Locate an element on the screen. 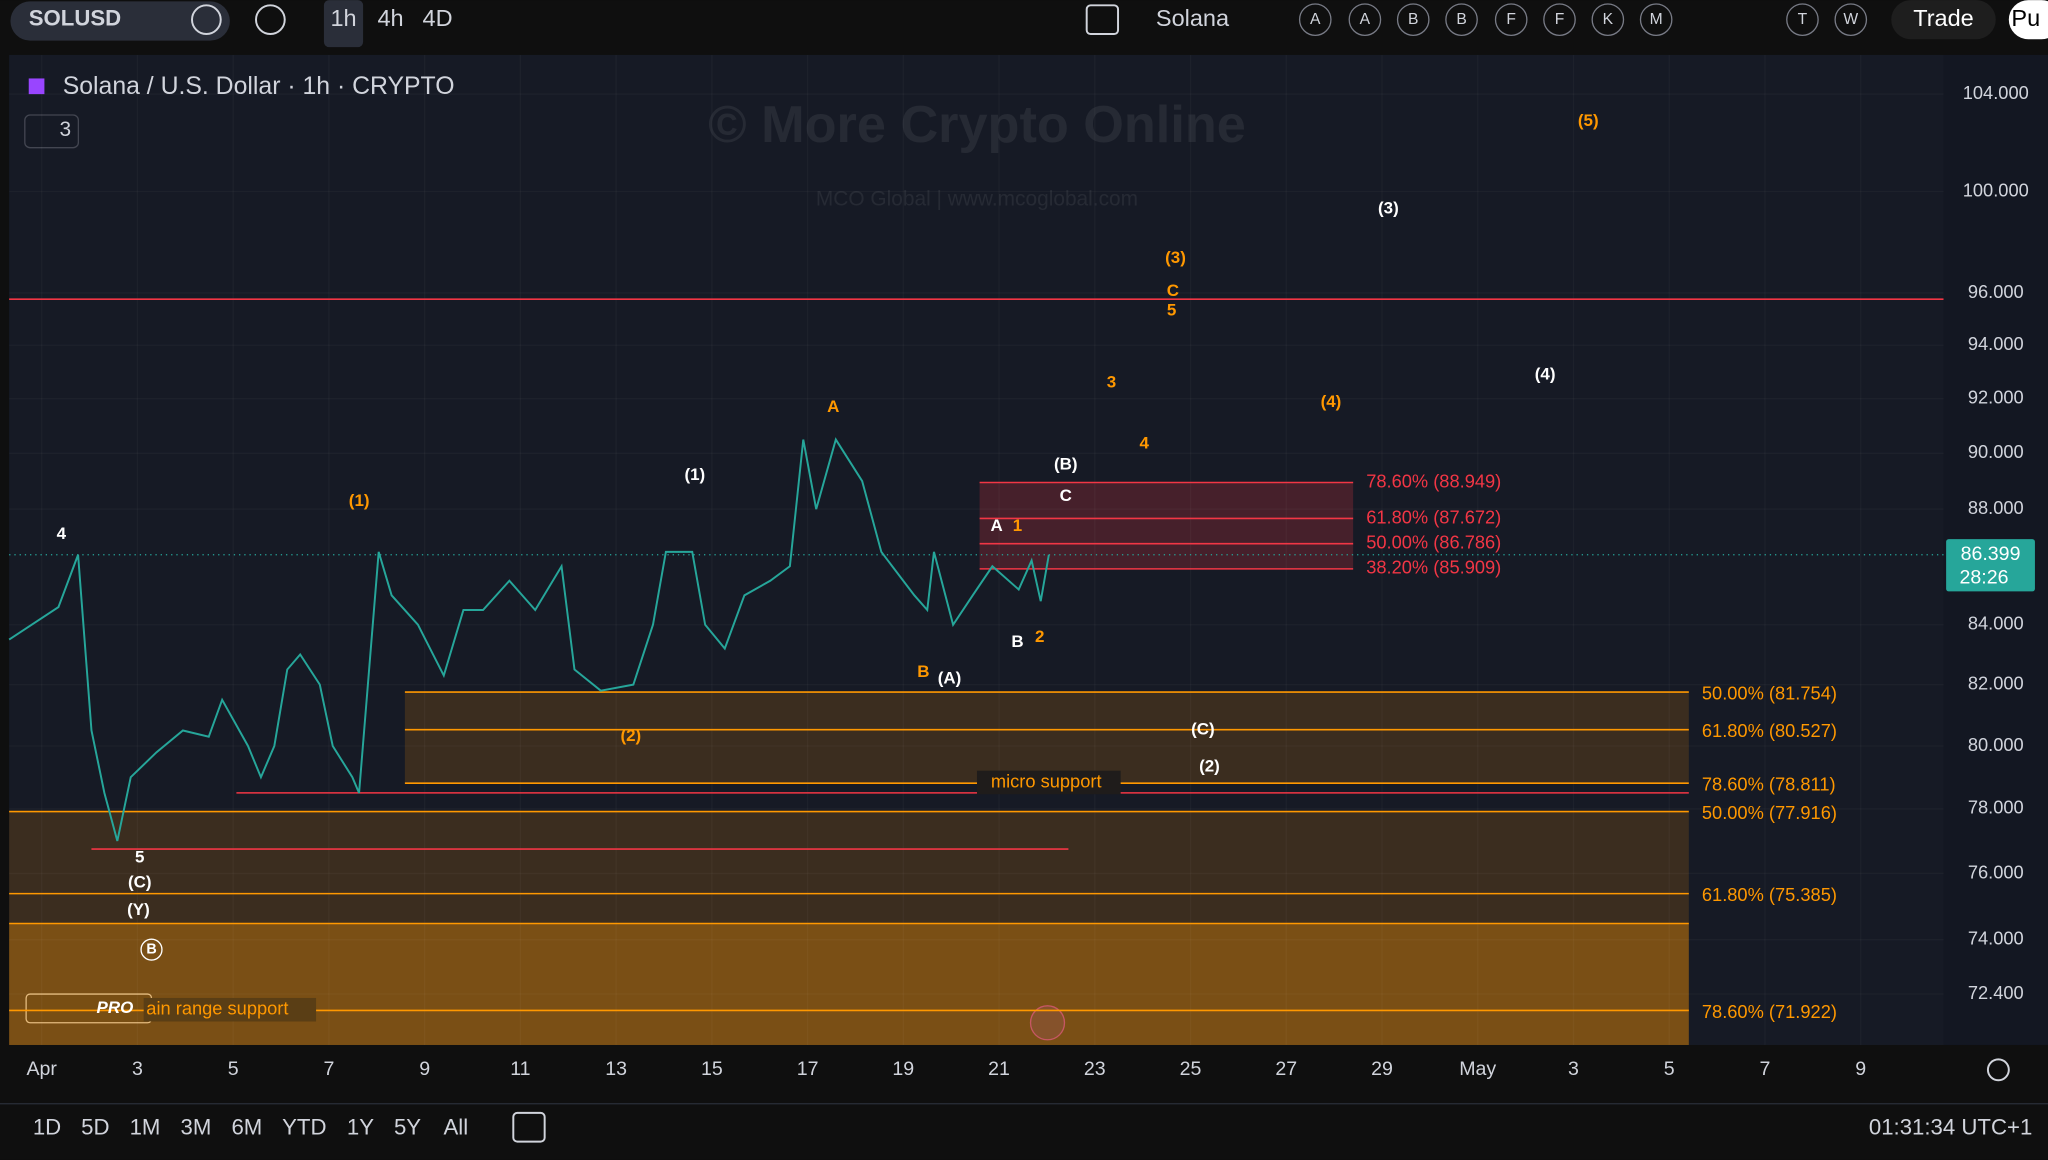 Image resolution: width=2048 pixels, height=1160 pixels. interval-button: 1h is located at coordinates (343, 18).